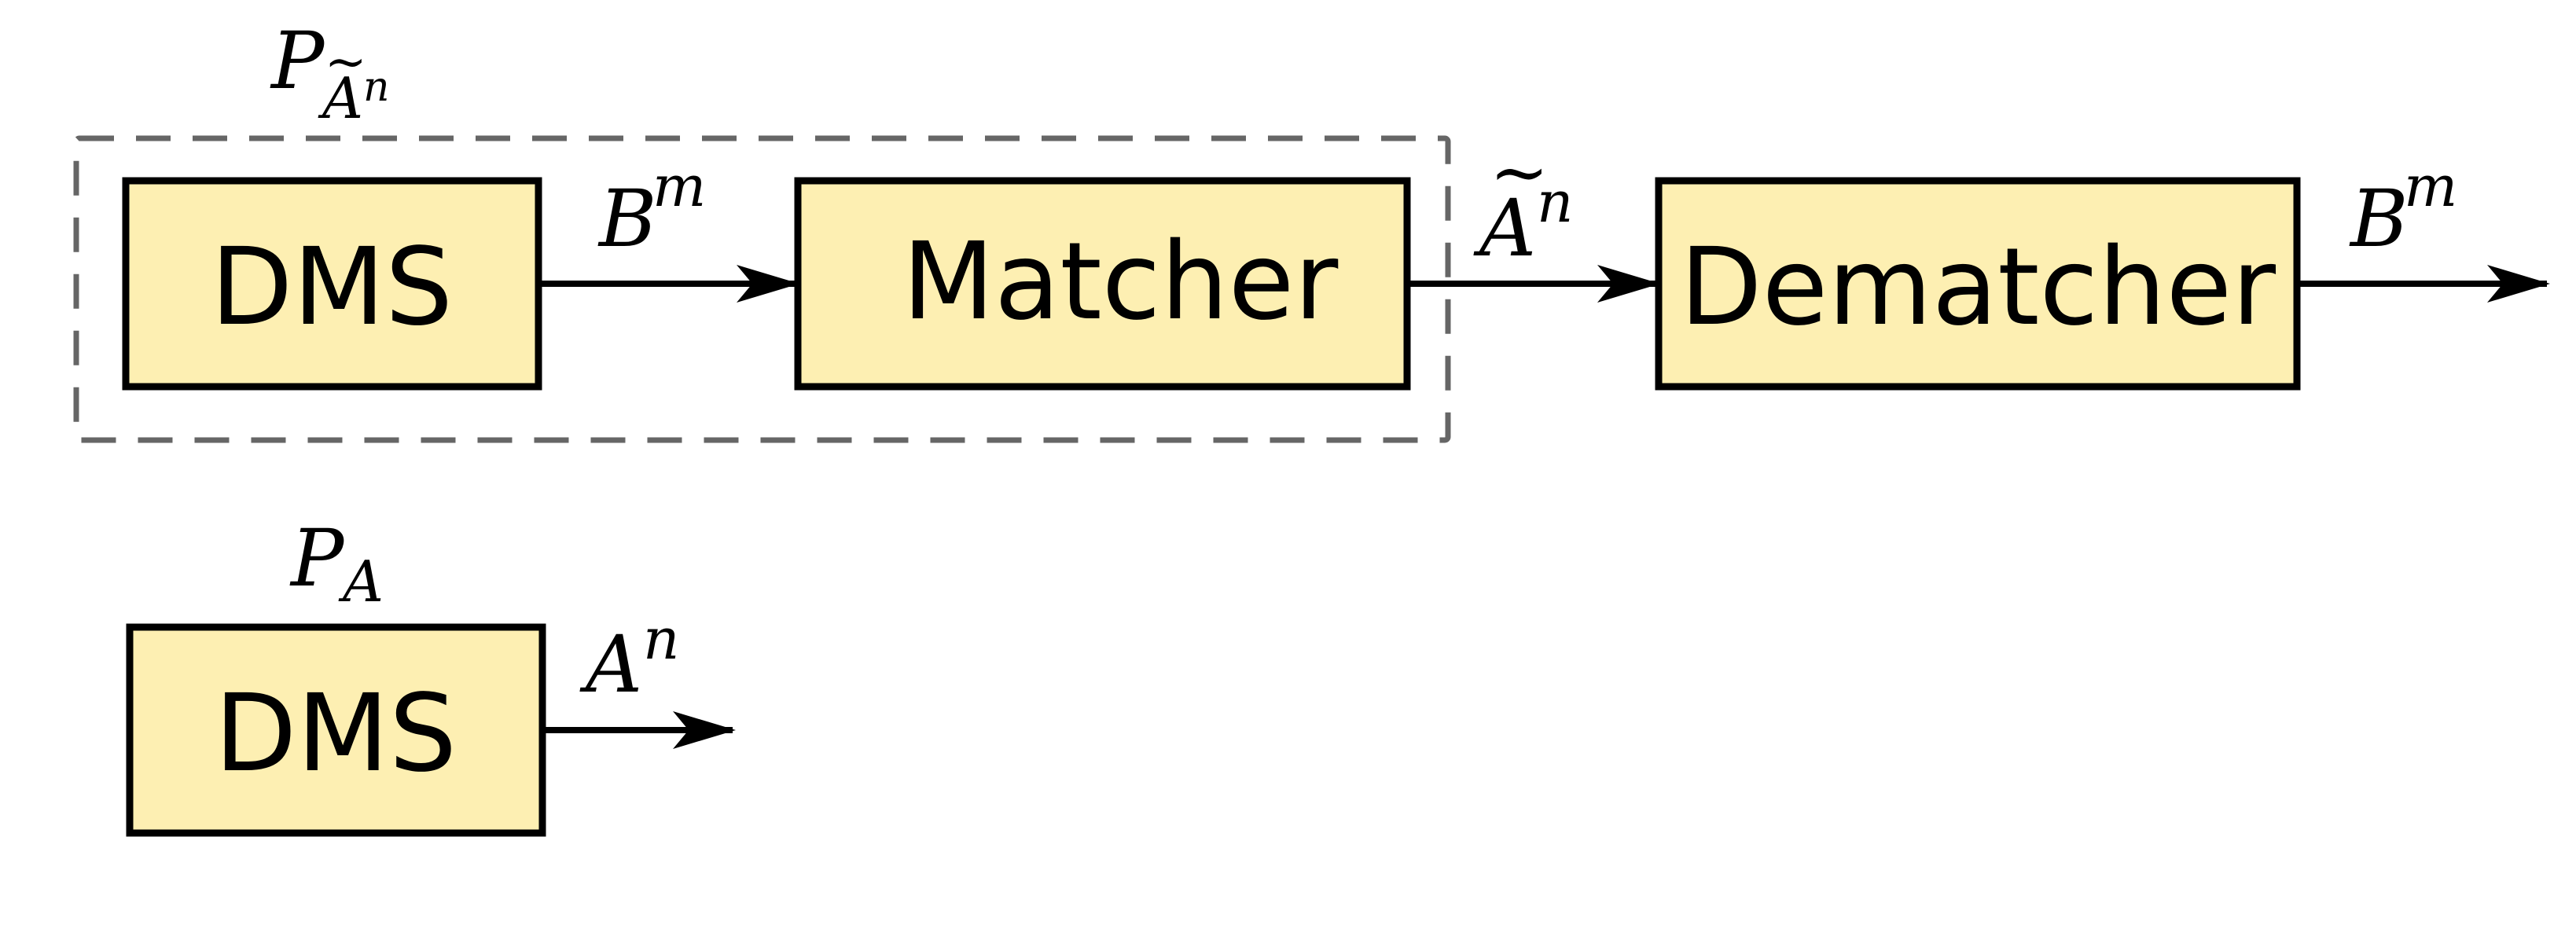 This screenshot has height=925, width=2576. I want to click on signal-label-a-n: A n, so click(629, 658).